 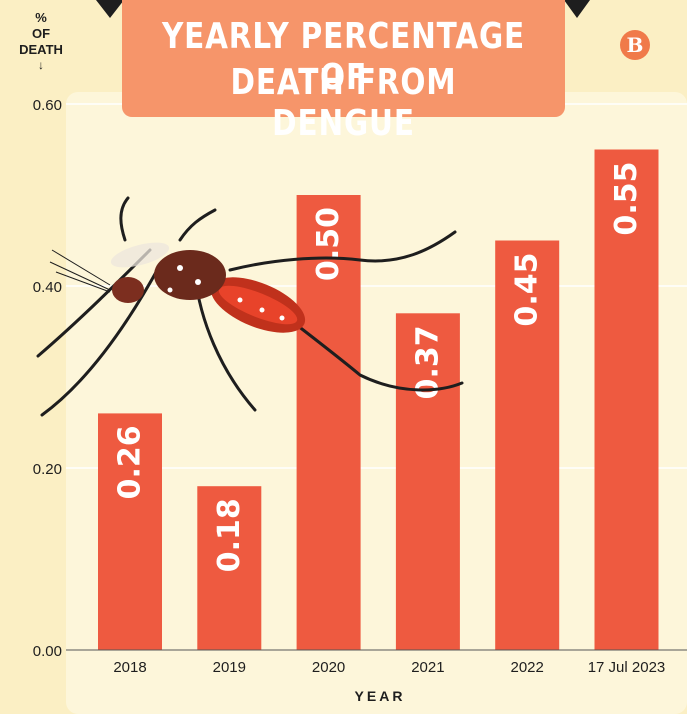 I want to click on bar-value-label: 0.50, so click(x=328, y=244).